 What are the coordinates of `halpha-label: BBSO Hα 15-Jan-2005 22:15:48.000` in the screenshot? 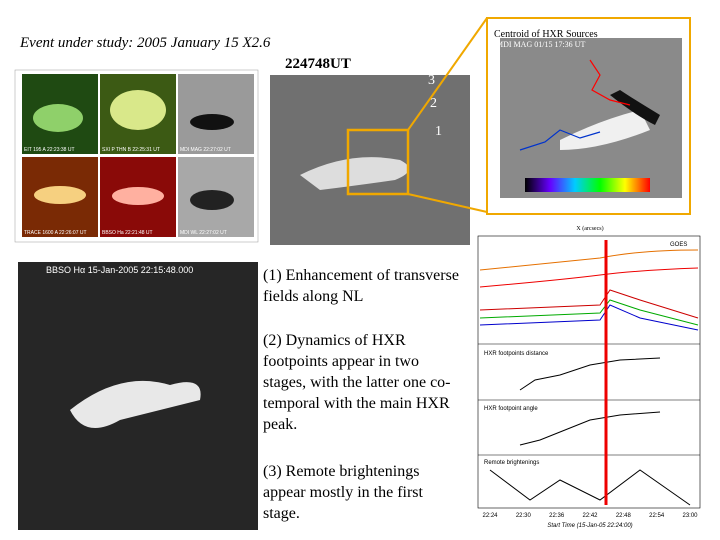 It's located at (119, 270).